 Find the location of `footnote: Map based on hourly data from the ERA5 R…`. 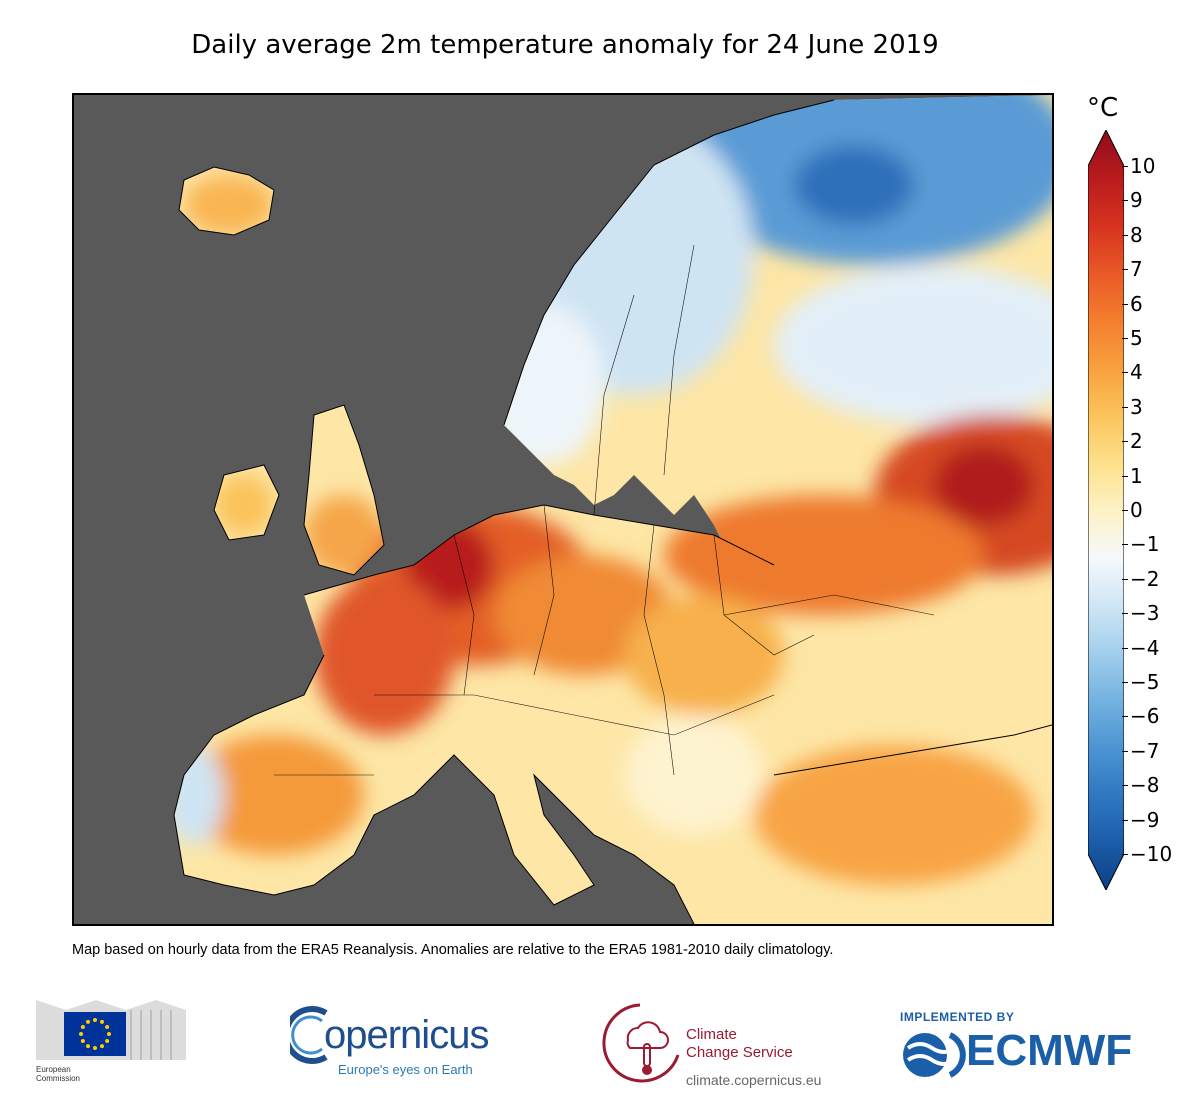

footnote: Map based on hourly data from the ERA5 R… is located at coordinates (453, 950).